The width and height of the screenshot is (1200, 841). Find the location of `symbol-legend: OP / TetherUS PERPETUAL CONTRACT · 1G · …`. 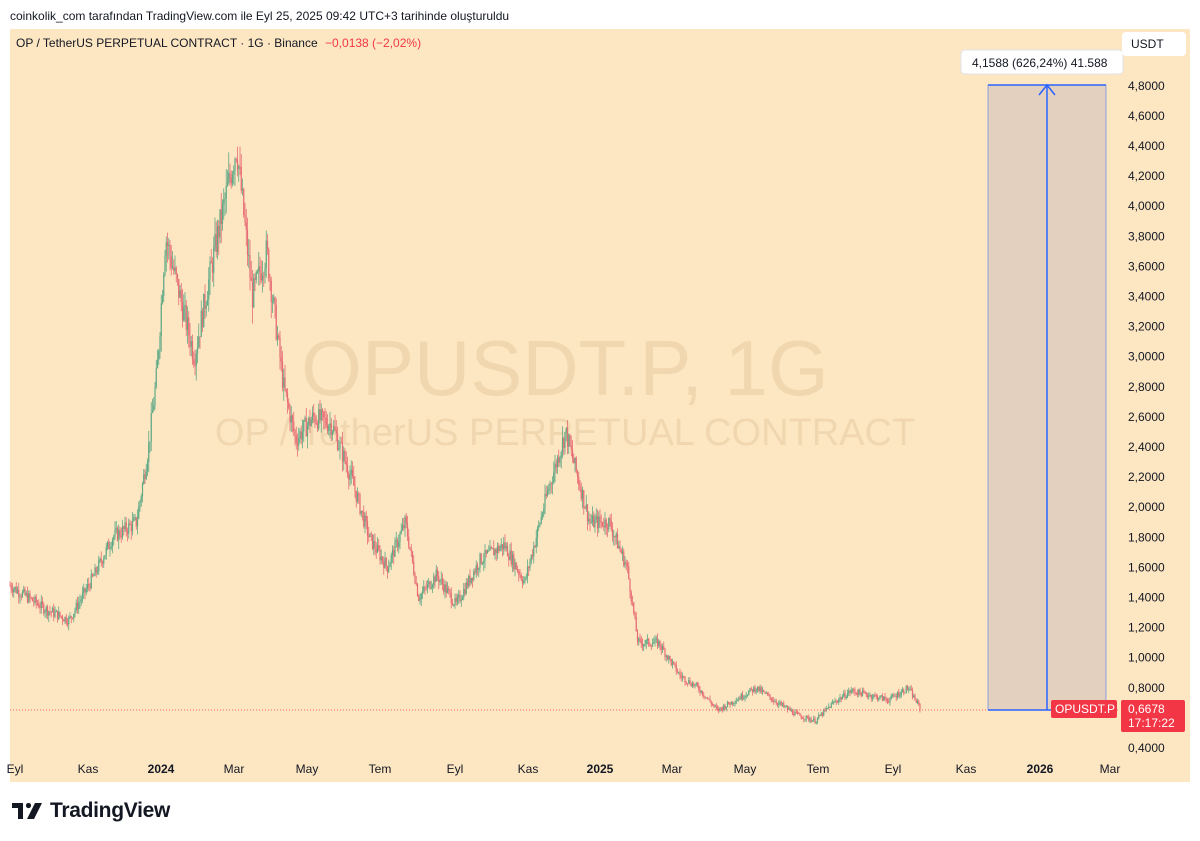

symbol-legend: OP / TetherUS PERPETUAL CONTRACT · 1G · … is located at coordinates (218, 43).